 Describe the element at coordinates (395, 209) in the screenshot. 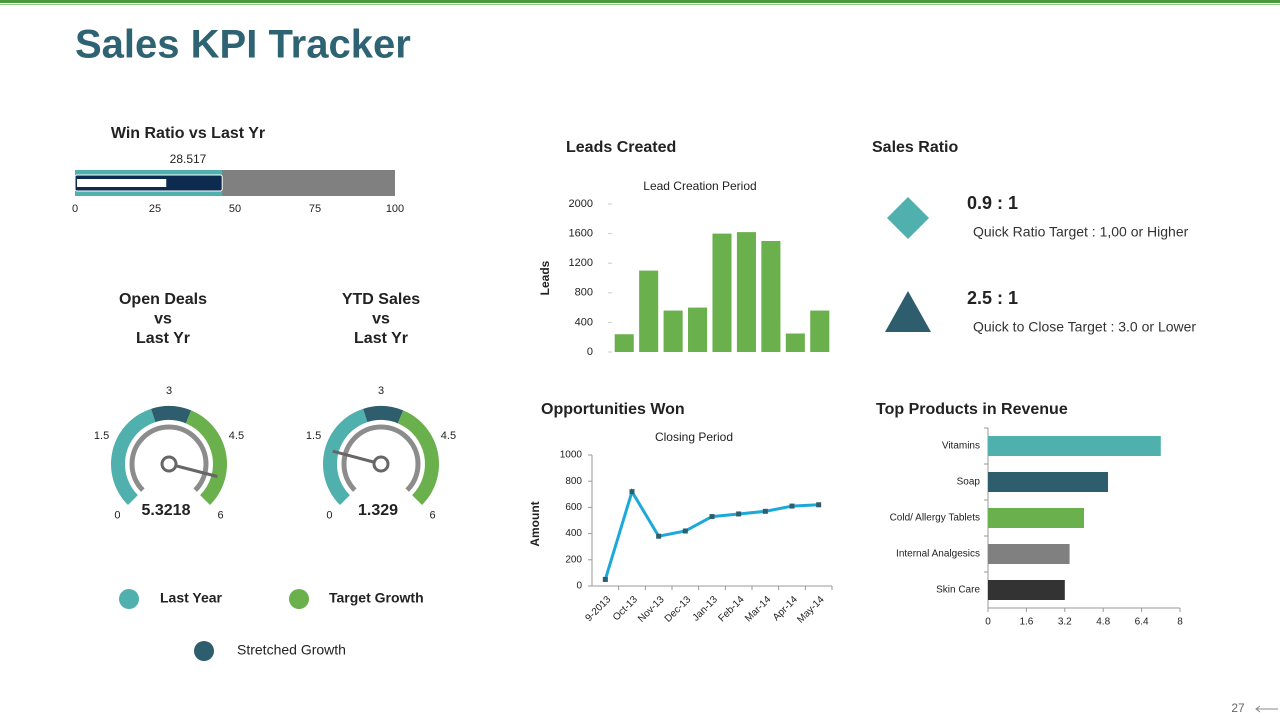

I see `x-tick-label: 100` at that location.